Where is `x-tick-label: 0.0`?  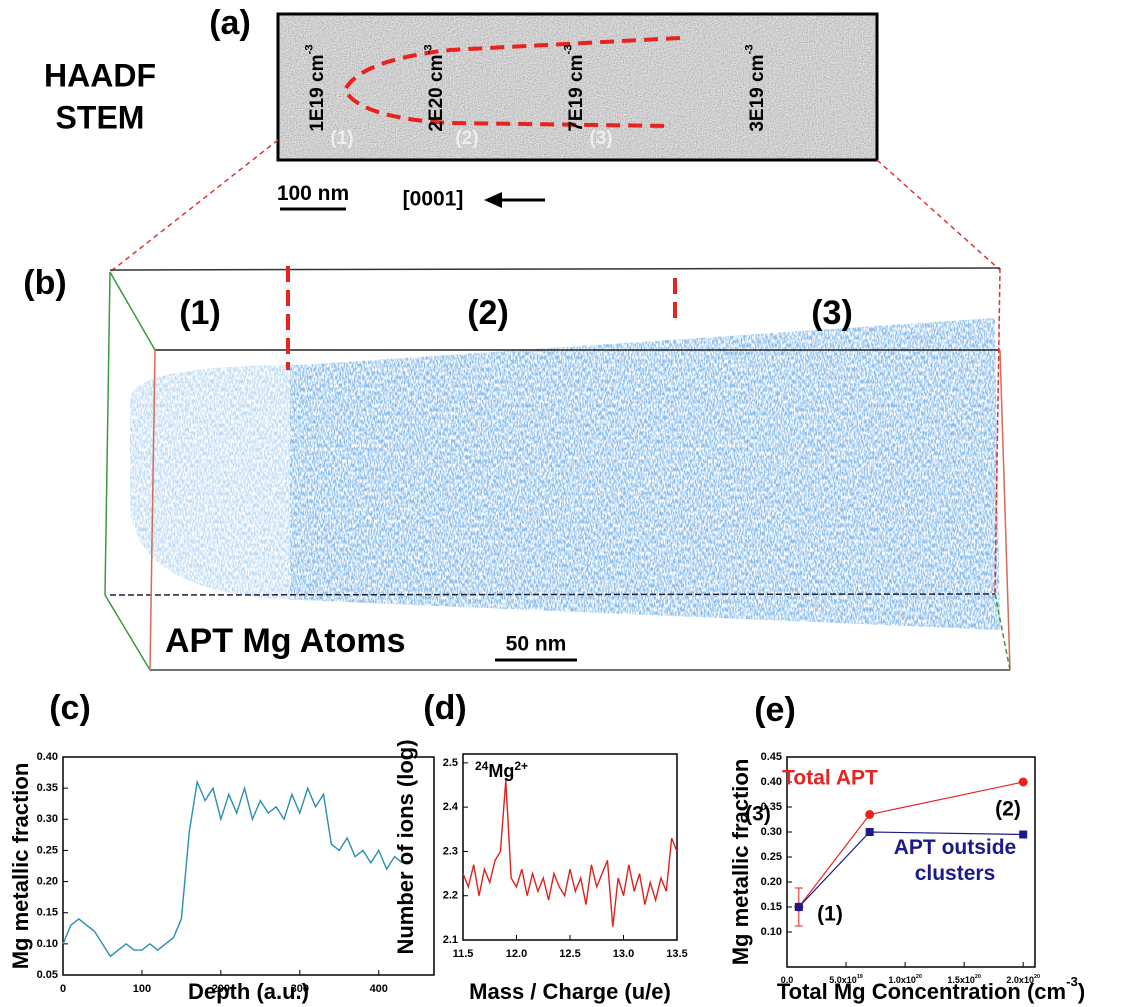 x-tick-label: 0.0 is located at coordinates (787, 980).